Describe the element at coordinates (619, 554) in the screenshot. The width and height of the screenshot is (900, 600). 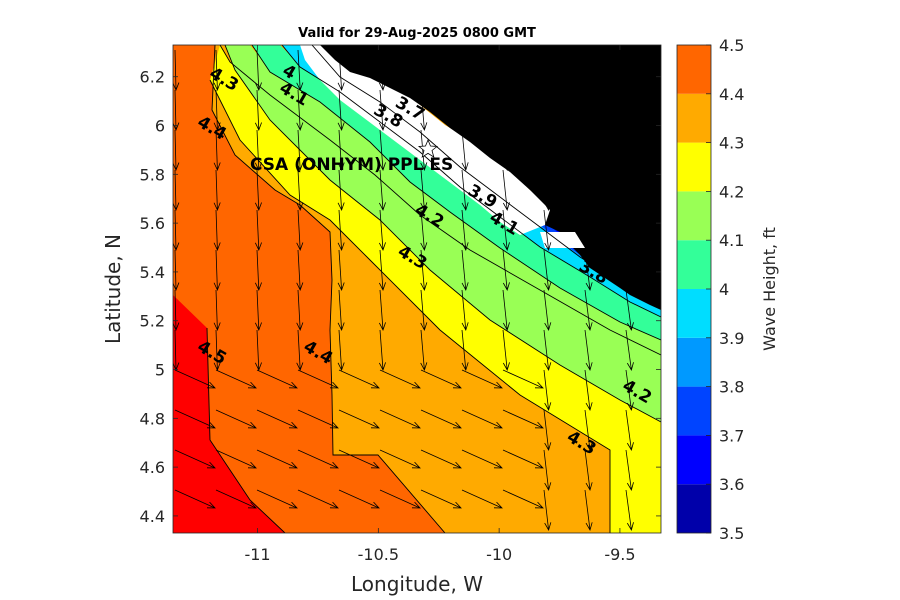
I see `x-tick-label: -9.5` at that location.